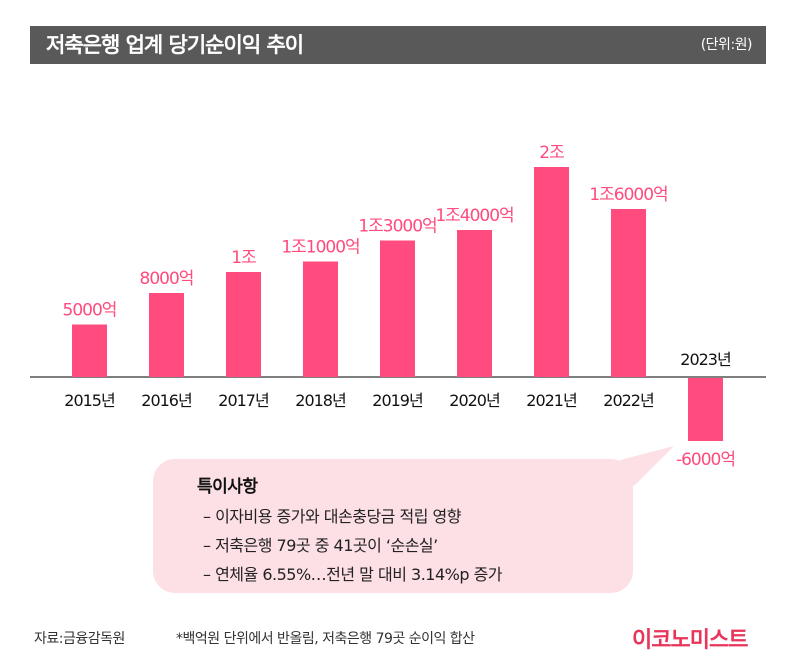 This screenshot has height=672, width=800. What do you see at coordinates (726, 45) in the screenshot?
I see `unit-label: (단위:원)` at bounding box center [726, 45].